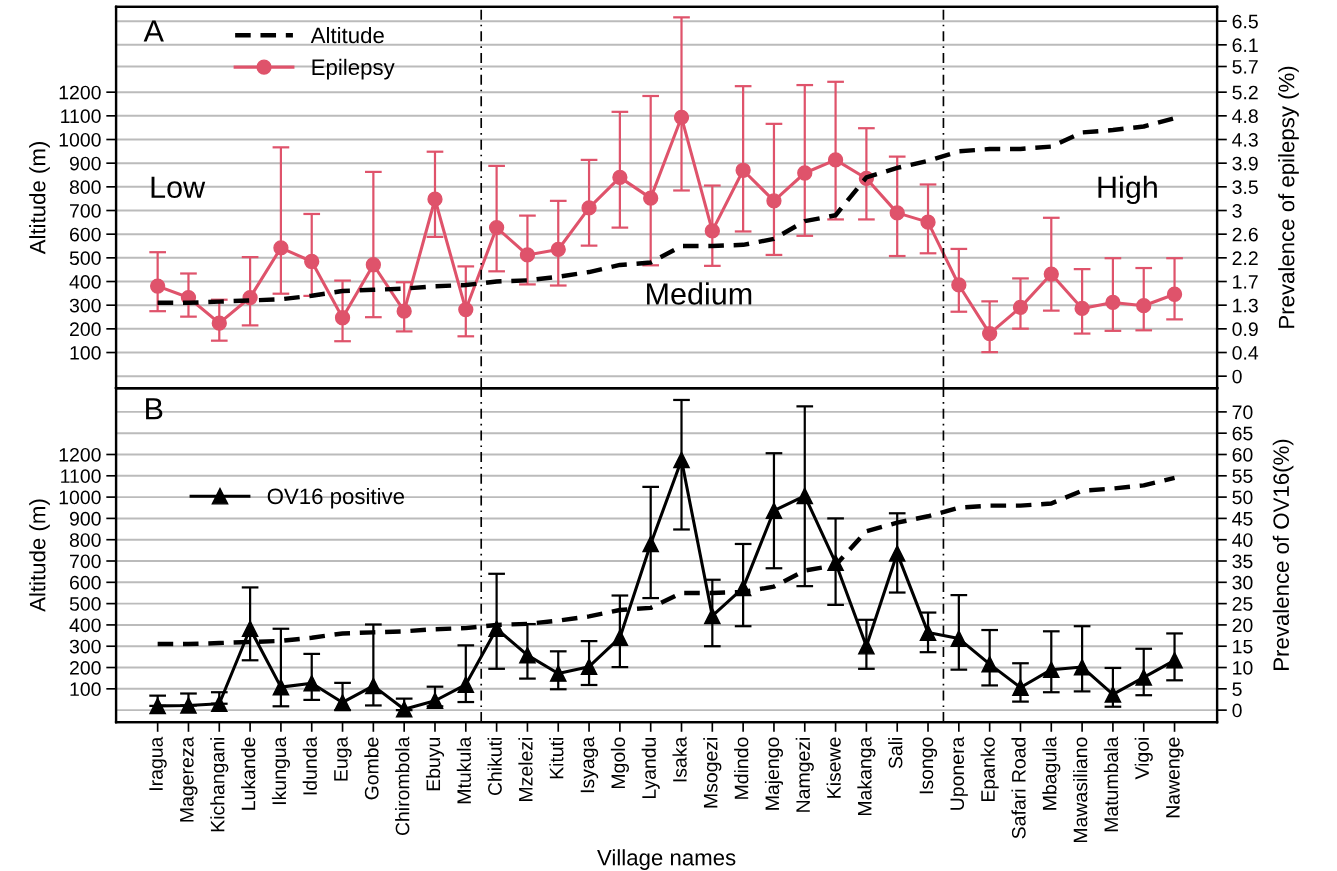 Image resolution: width=1337 pixels, height=871 pixels. What do you see at coordinates (650, 768) in the screenshot?
I see `x-tick-label: Lyandu` at bounding box center [650, 768].